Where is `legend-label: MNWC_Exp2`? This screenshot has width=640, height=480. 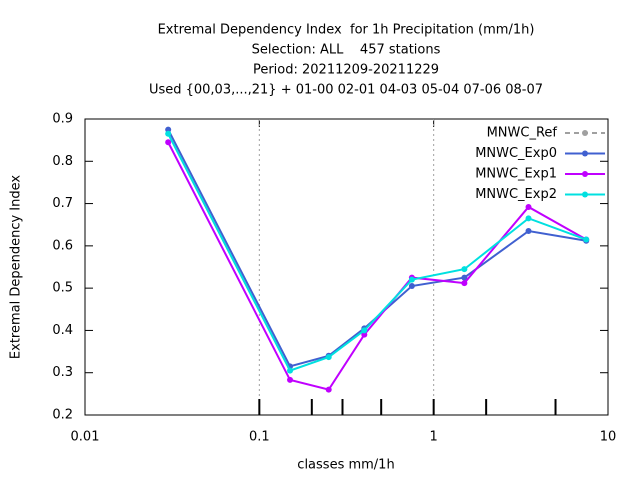
legend-label: MNWC_Exp2 is located at coordinates (516, 194).